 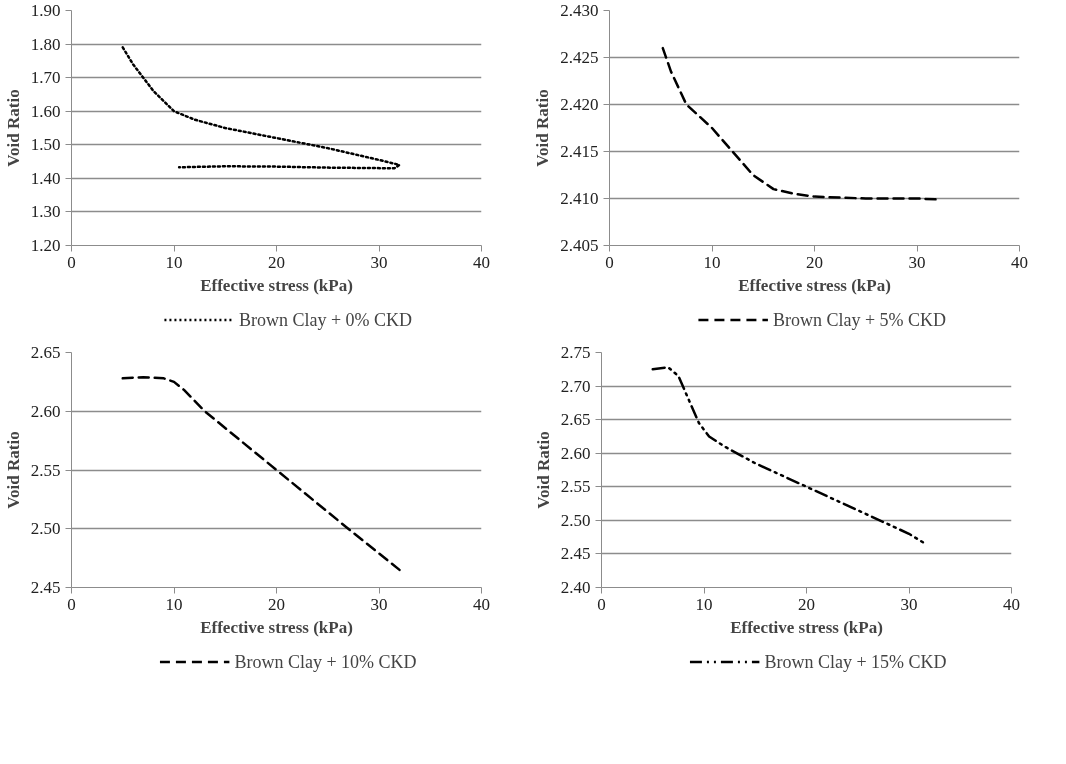 What do you see at coordinates (855, 661) in the screenshot?
I see `legend-label: Brown Clay + 15% CKD` at bounding box center [855, 661].